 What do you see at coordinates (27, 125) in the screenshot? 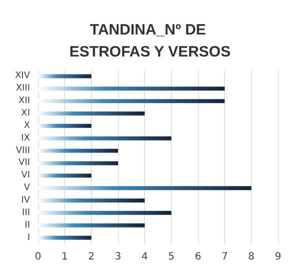
I see `y-tick-label: X` at bounding box center [27, 125].